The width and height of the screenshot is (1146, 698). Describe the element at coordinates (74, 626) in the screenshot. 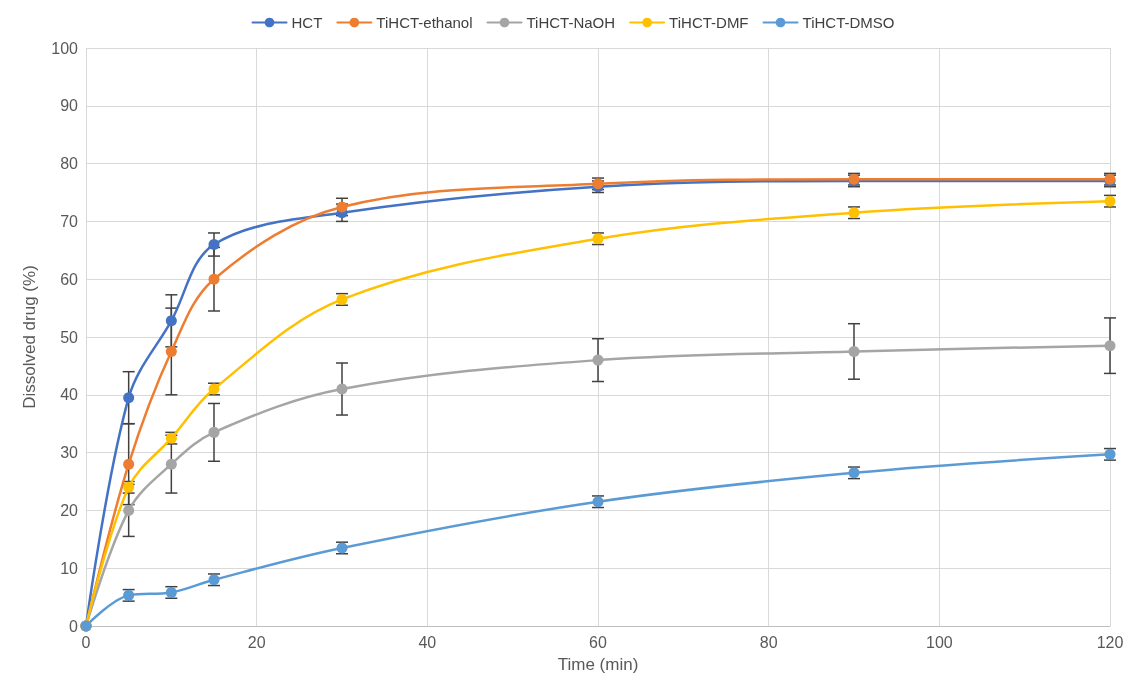

I see `y-tick-label: 0` at that location.